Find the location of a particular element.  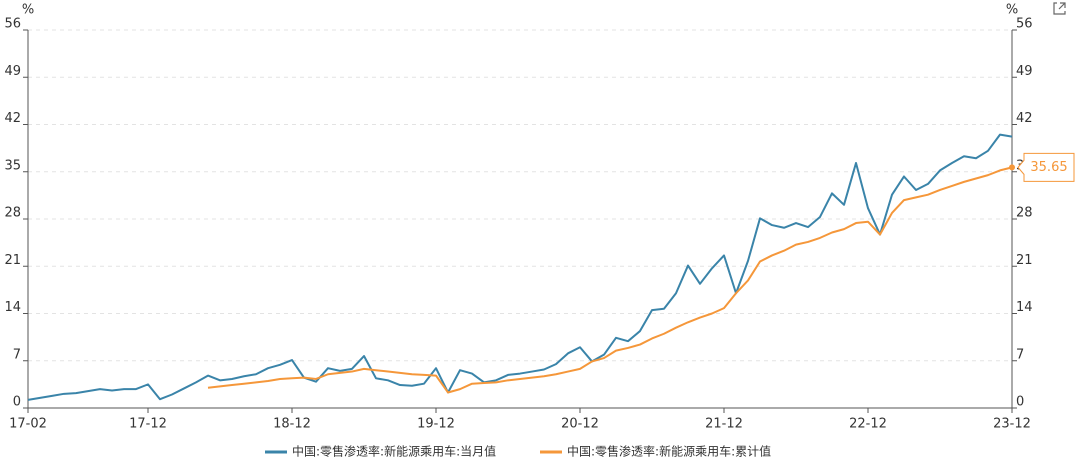

x-tick-label: 22-12 is located at coordinates (868, 424).